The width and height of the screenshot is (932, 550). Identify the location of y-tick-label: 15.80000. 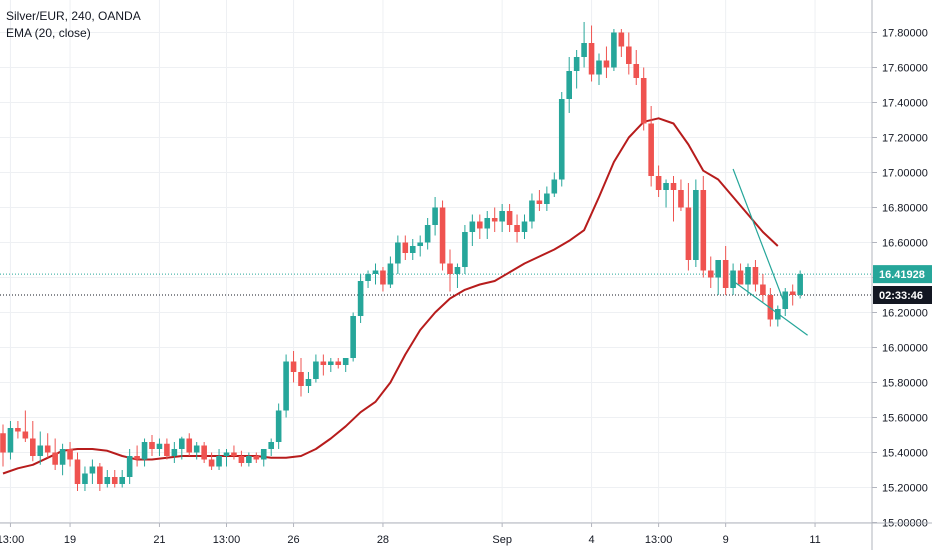
(905, 384).